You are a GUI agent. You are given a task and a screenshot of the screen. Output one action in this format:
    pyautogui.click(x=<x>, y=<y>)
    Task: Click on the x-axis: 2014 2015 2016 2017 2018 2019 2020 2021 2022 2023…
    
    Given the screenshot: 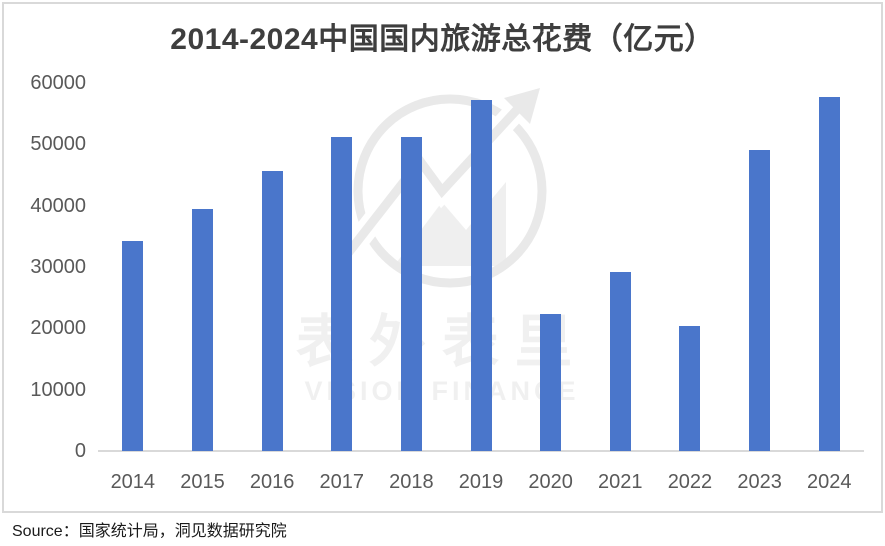 What is the action you would take?
    pyautogui.click(x=481, y=482)
    